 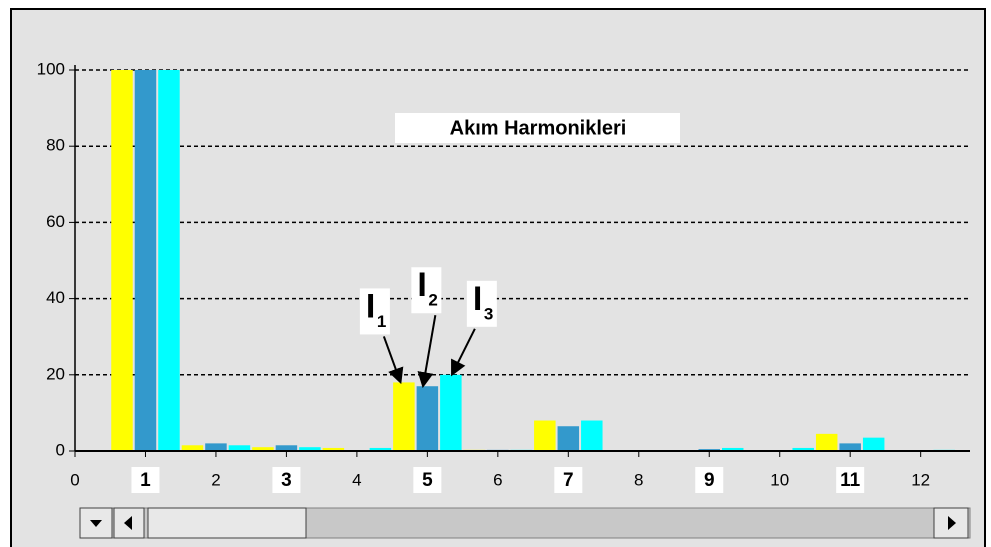 I want to click on x-tick-label: 9, so click(x=709, y=480).